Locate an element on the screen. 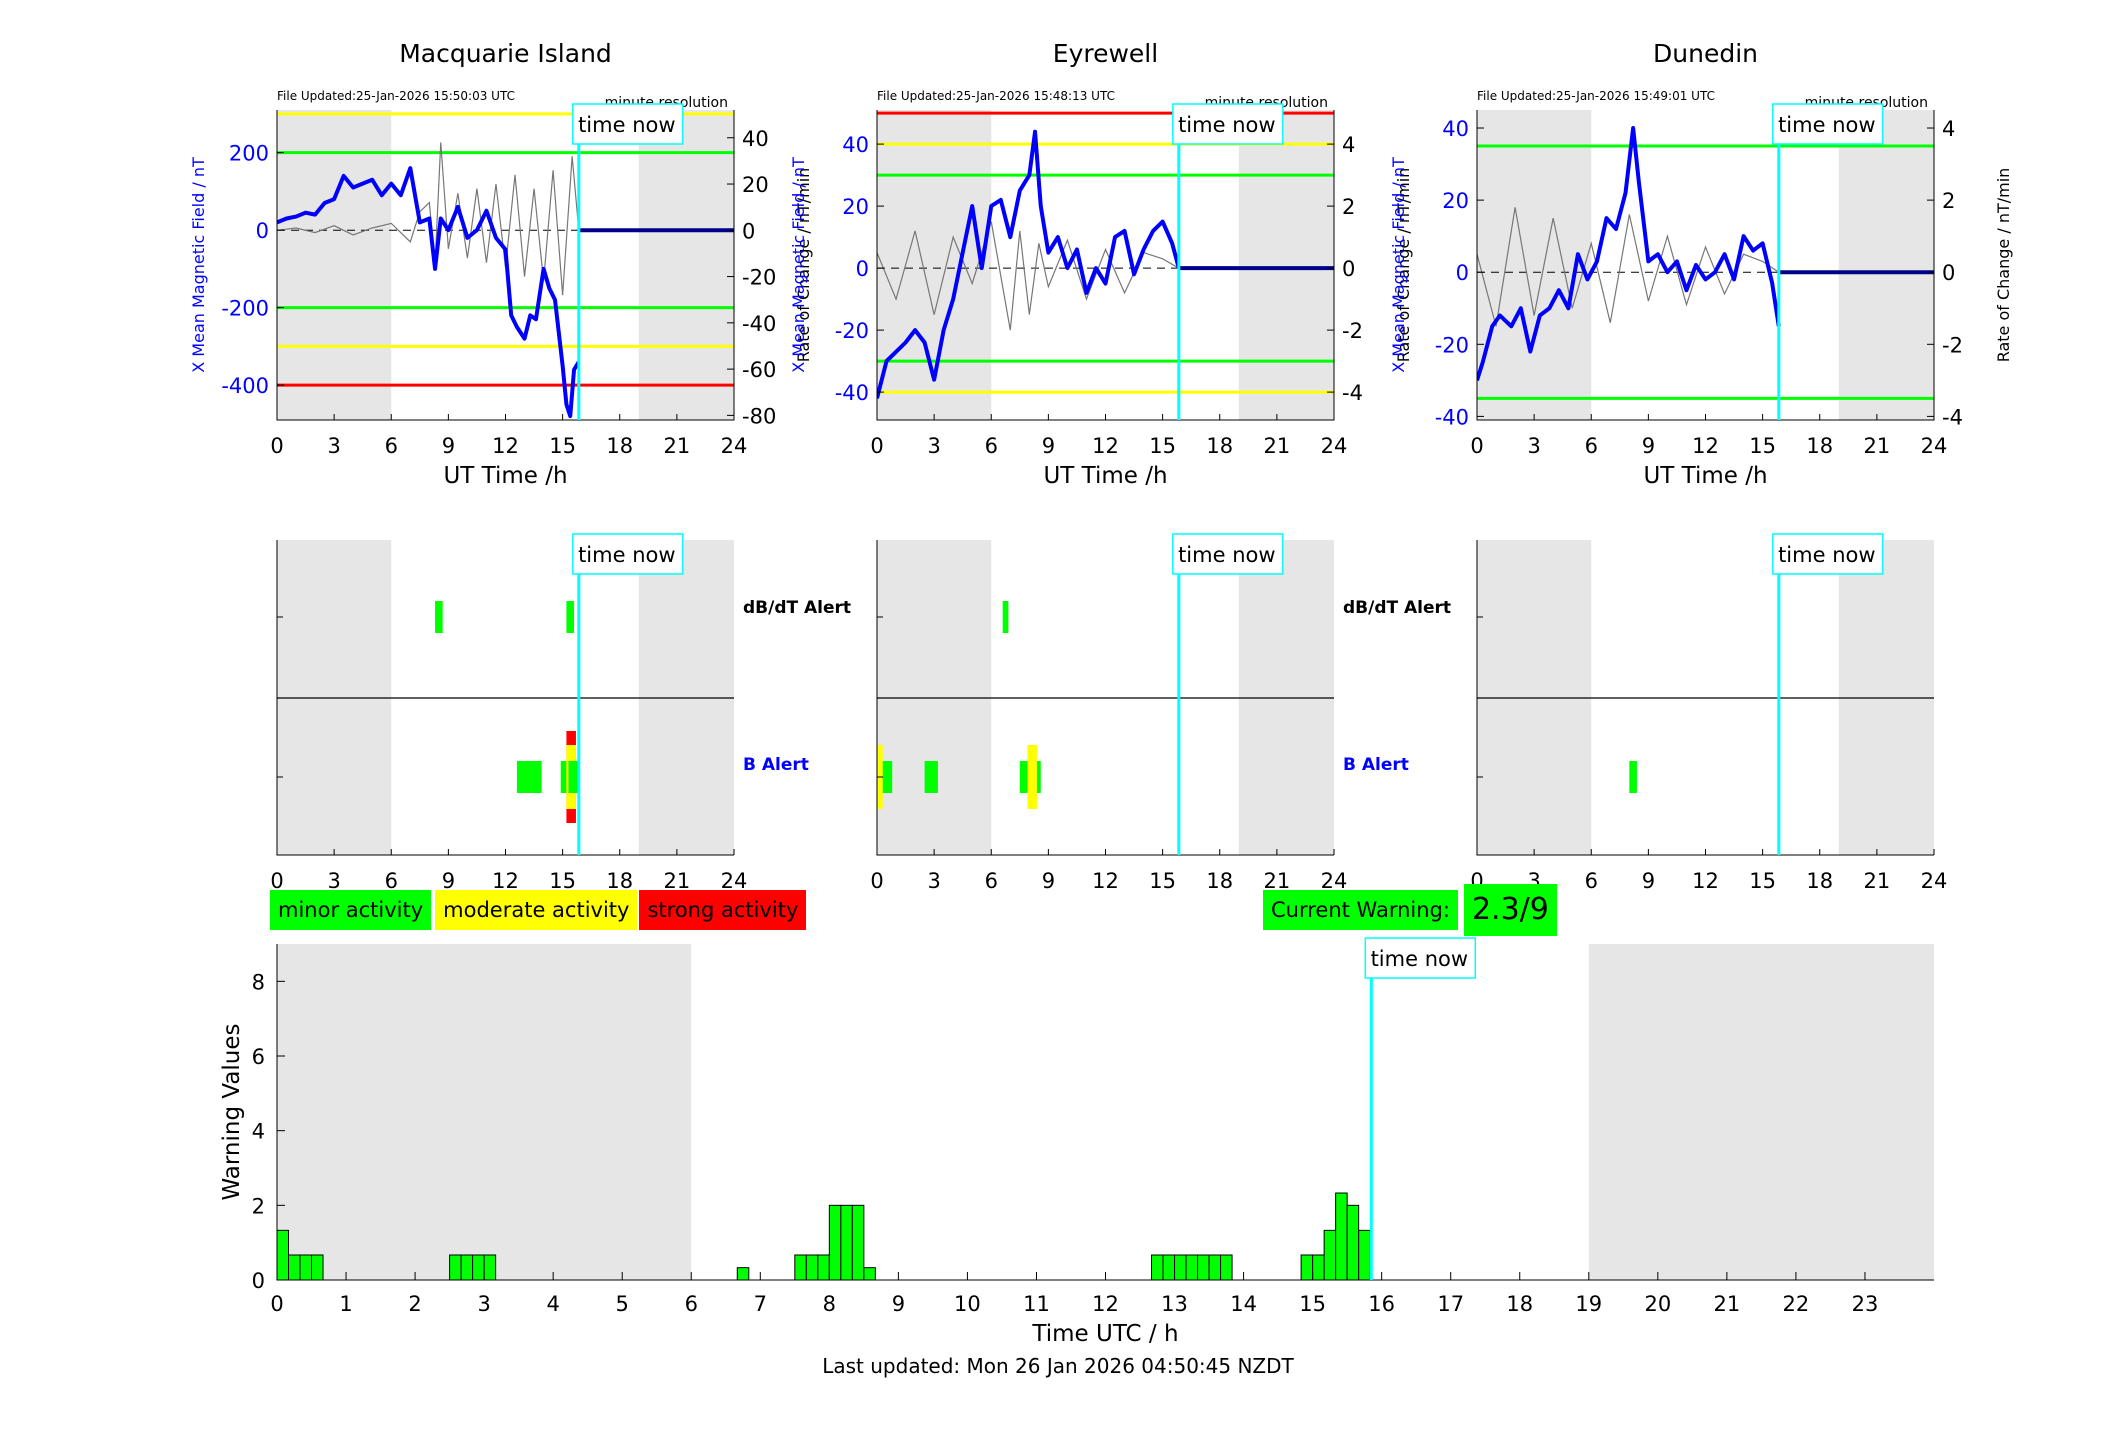 The width and height of the screenshot is (2117, 1437). db-alert-label-0: dB/dT Alert is located at coordinates (797, 608).